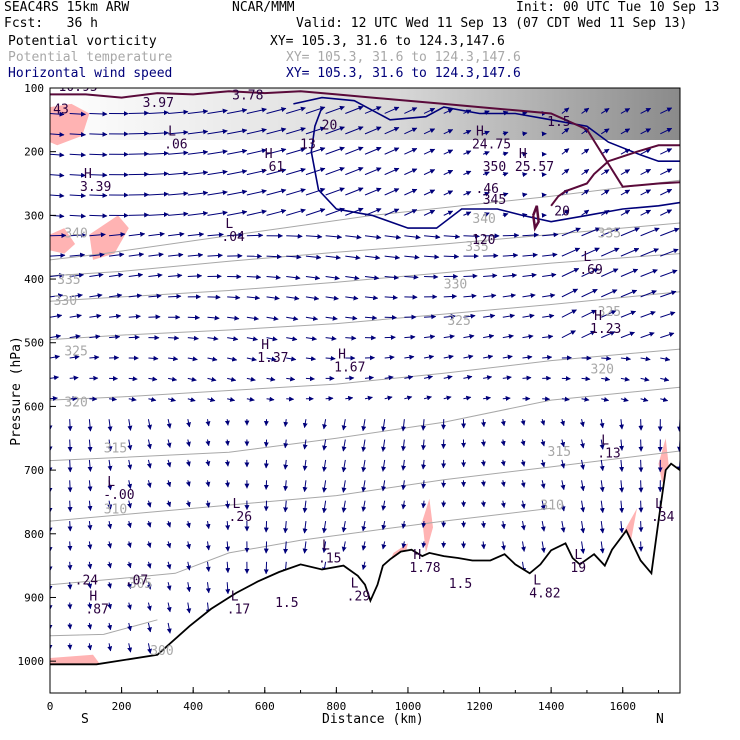  Describe the element at coordinates (67, 74) in the screenshot. I see `extremum-mark: H` at that location.